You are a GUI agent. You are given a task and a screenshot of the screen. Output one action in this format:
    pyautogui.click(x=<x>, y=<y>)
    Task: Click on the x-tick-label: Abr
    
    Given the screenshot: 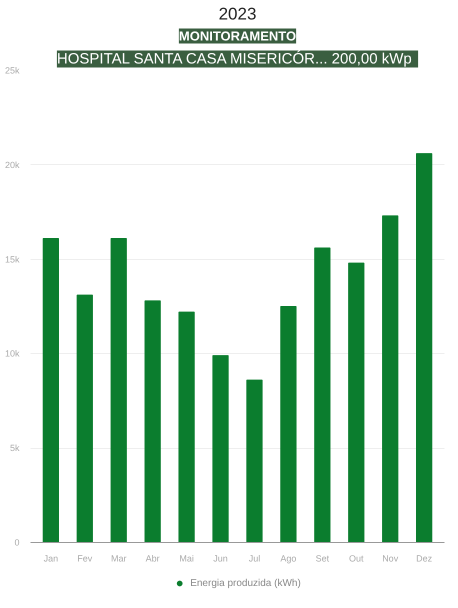 What is the action you would take?
    pyautogui.click(x=153, y=559)
    